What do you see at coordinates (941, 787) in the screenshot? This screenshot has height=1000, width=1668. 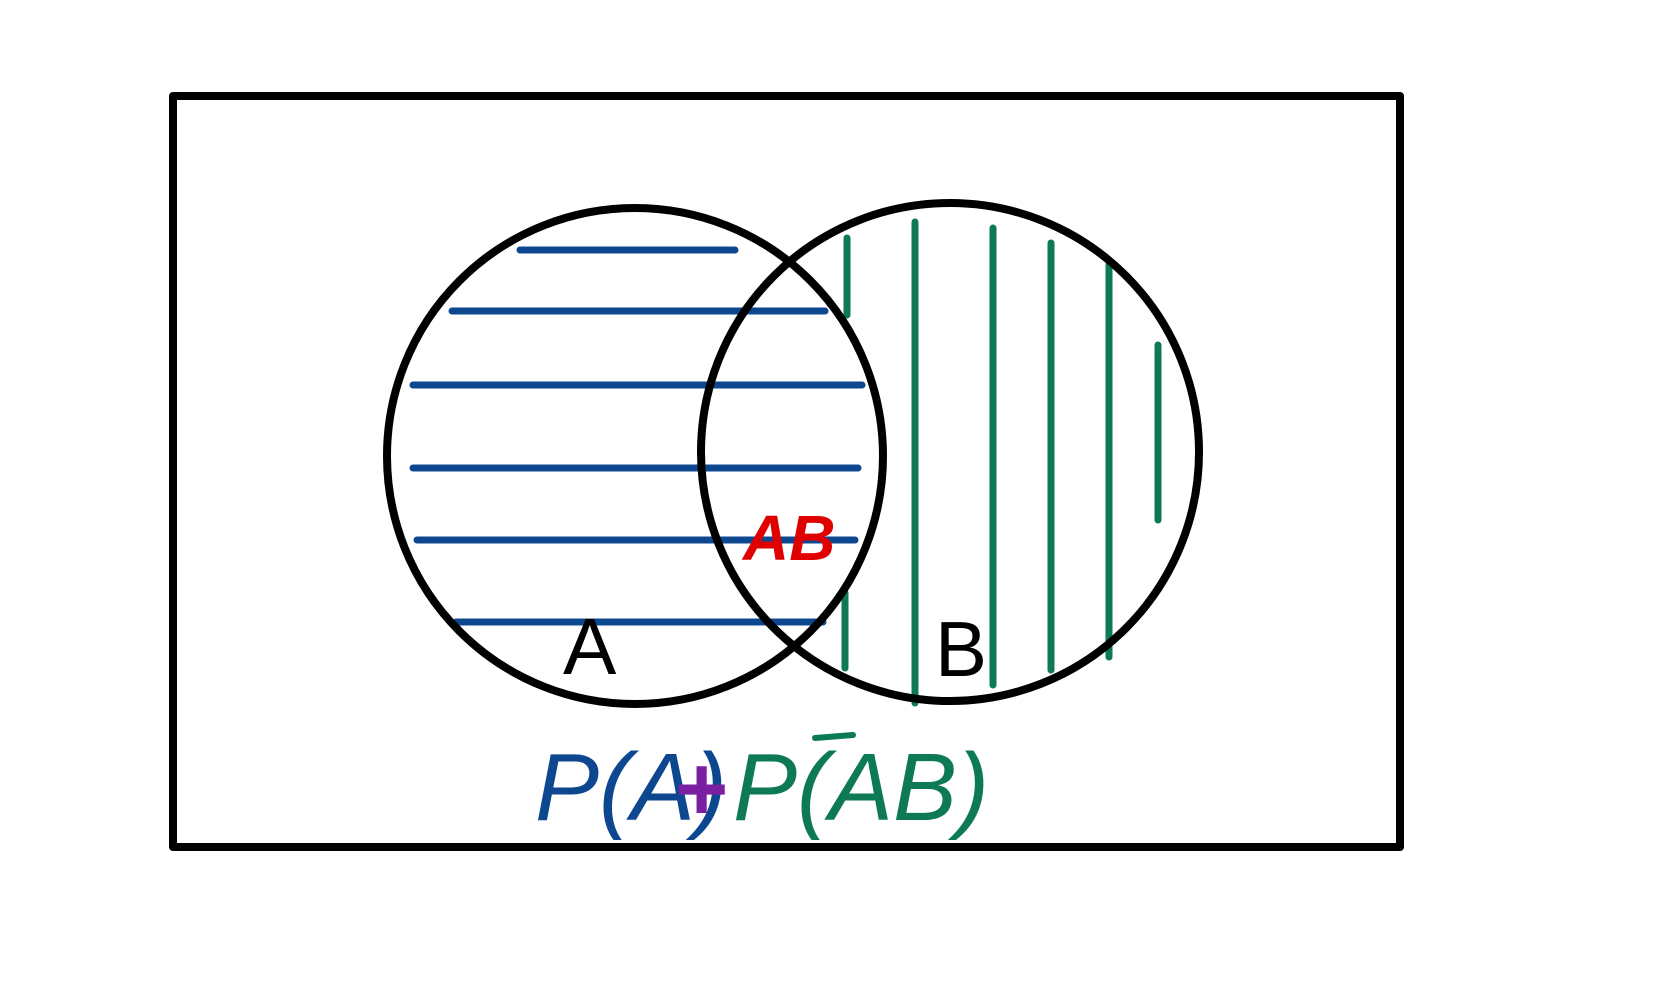 I see `formula-b-close: B)` at bounding box center [941, 787].